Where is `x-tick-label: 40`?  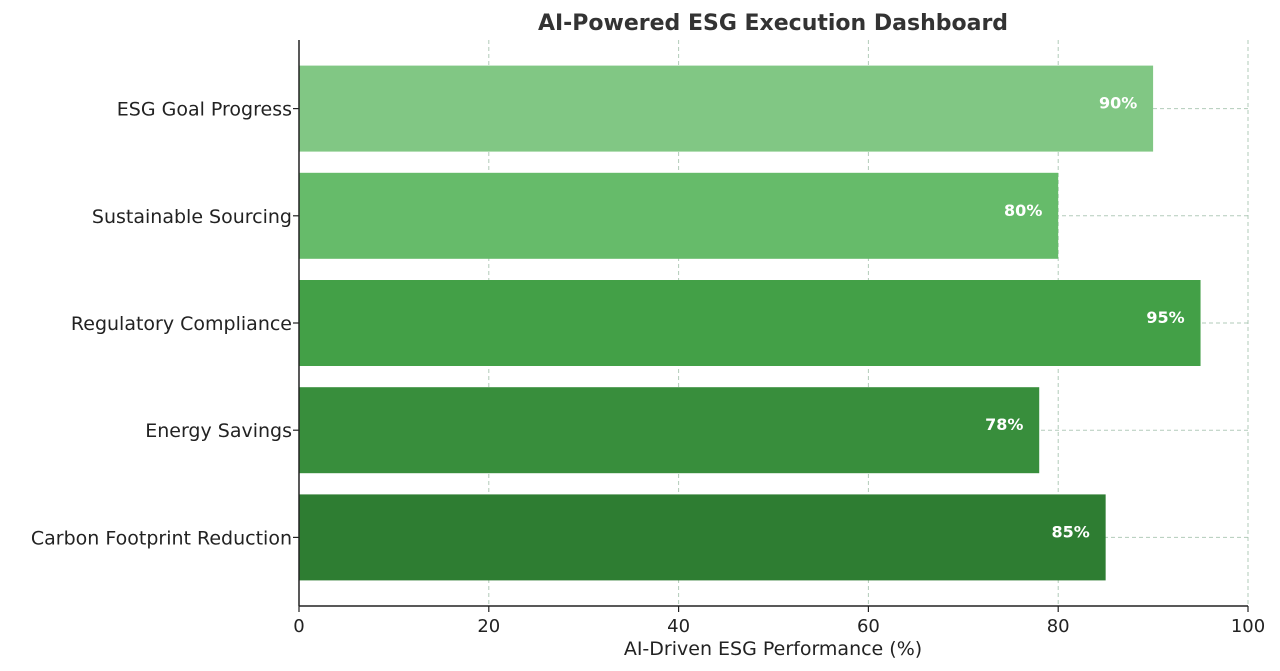
x-tick-label: 40 is located at coordinates (678, 626).